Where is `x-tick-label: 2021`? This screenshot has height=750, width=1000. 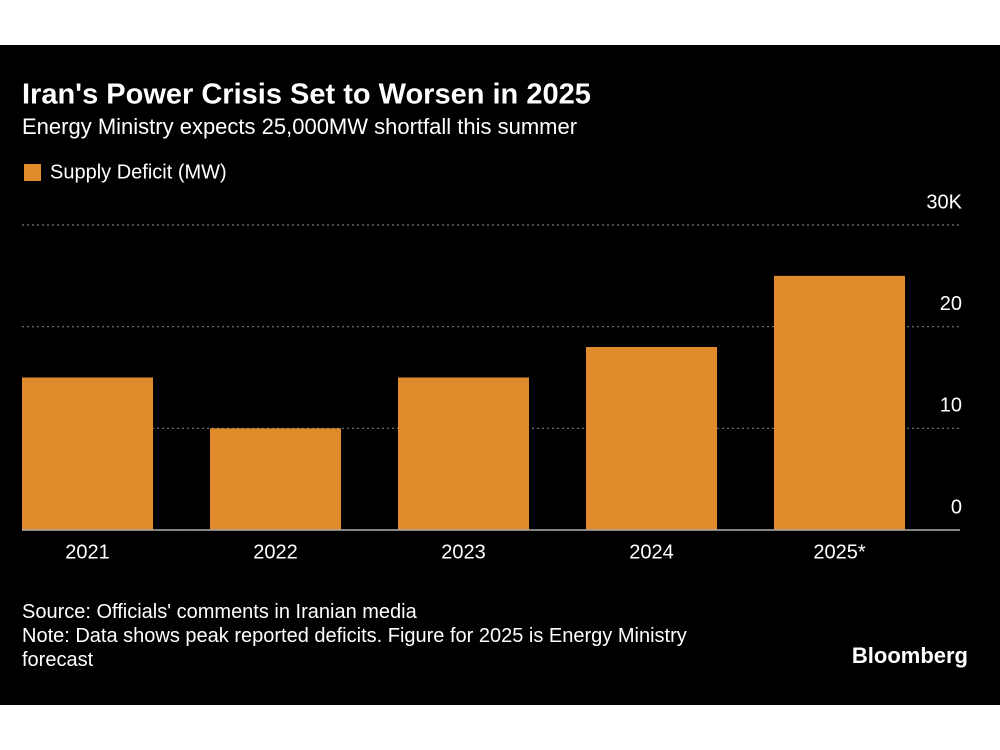
x-tick-label: 2021 is located at coordinates (87, 552).